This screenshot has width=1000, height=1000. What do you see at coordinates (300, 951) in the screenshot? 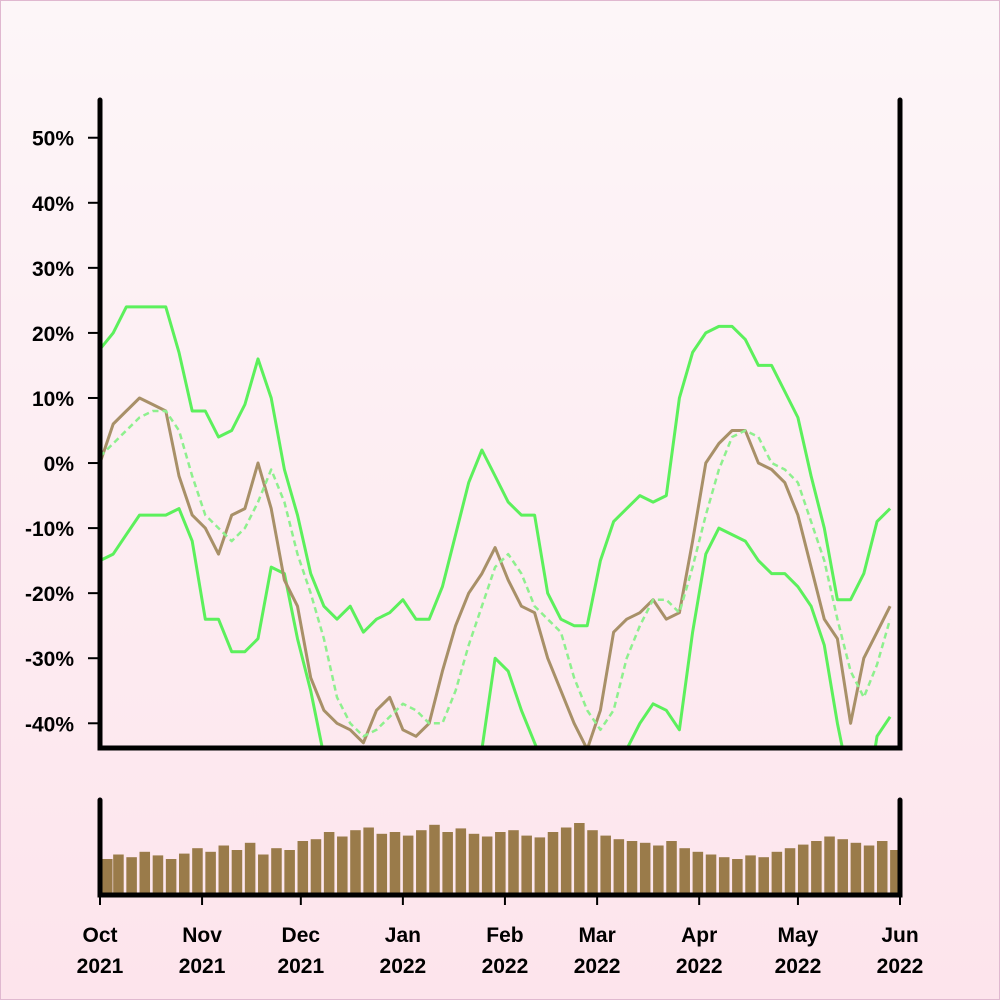
I see `x-tick-label: Dec 2021` at bounding box center [300, 951].